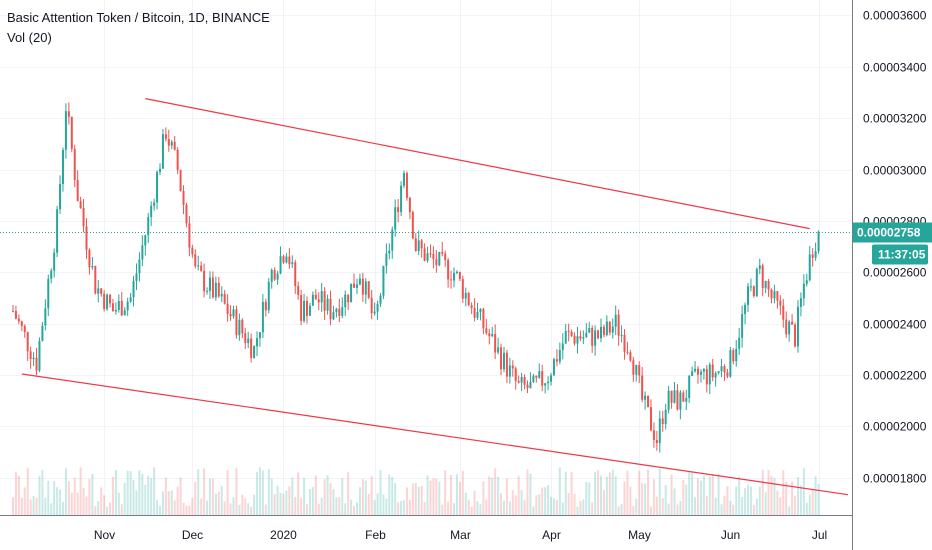 This screenshot has width=932, height=550. I want to click on y-tick-label: 0.00003000, so click(895, 171).